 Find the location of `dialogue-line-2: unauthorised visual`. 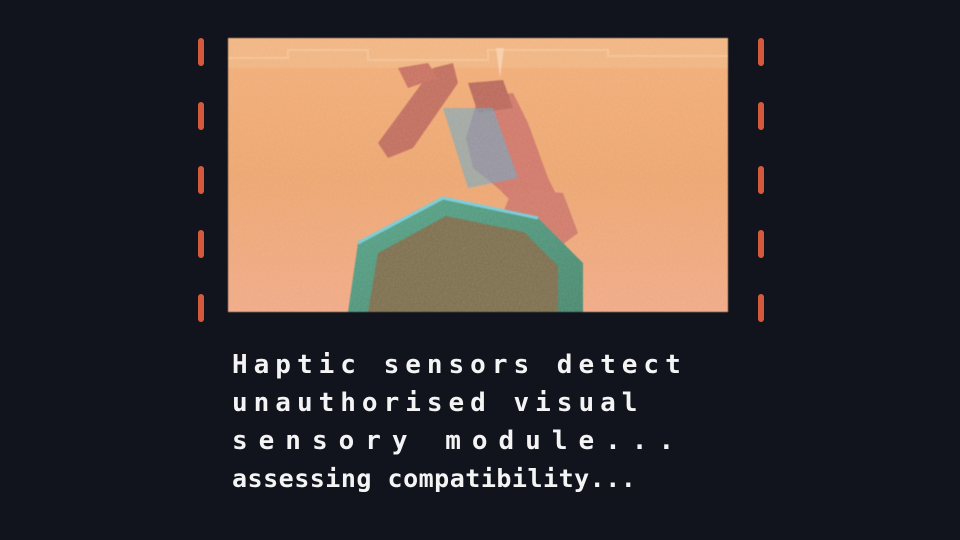

dialogue-line-2: unauthorised visual is located at coordinates (438, 403).